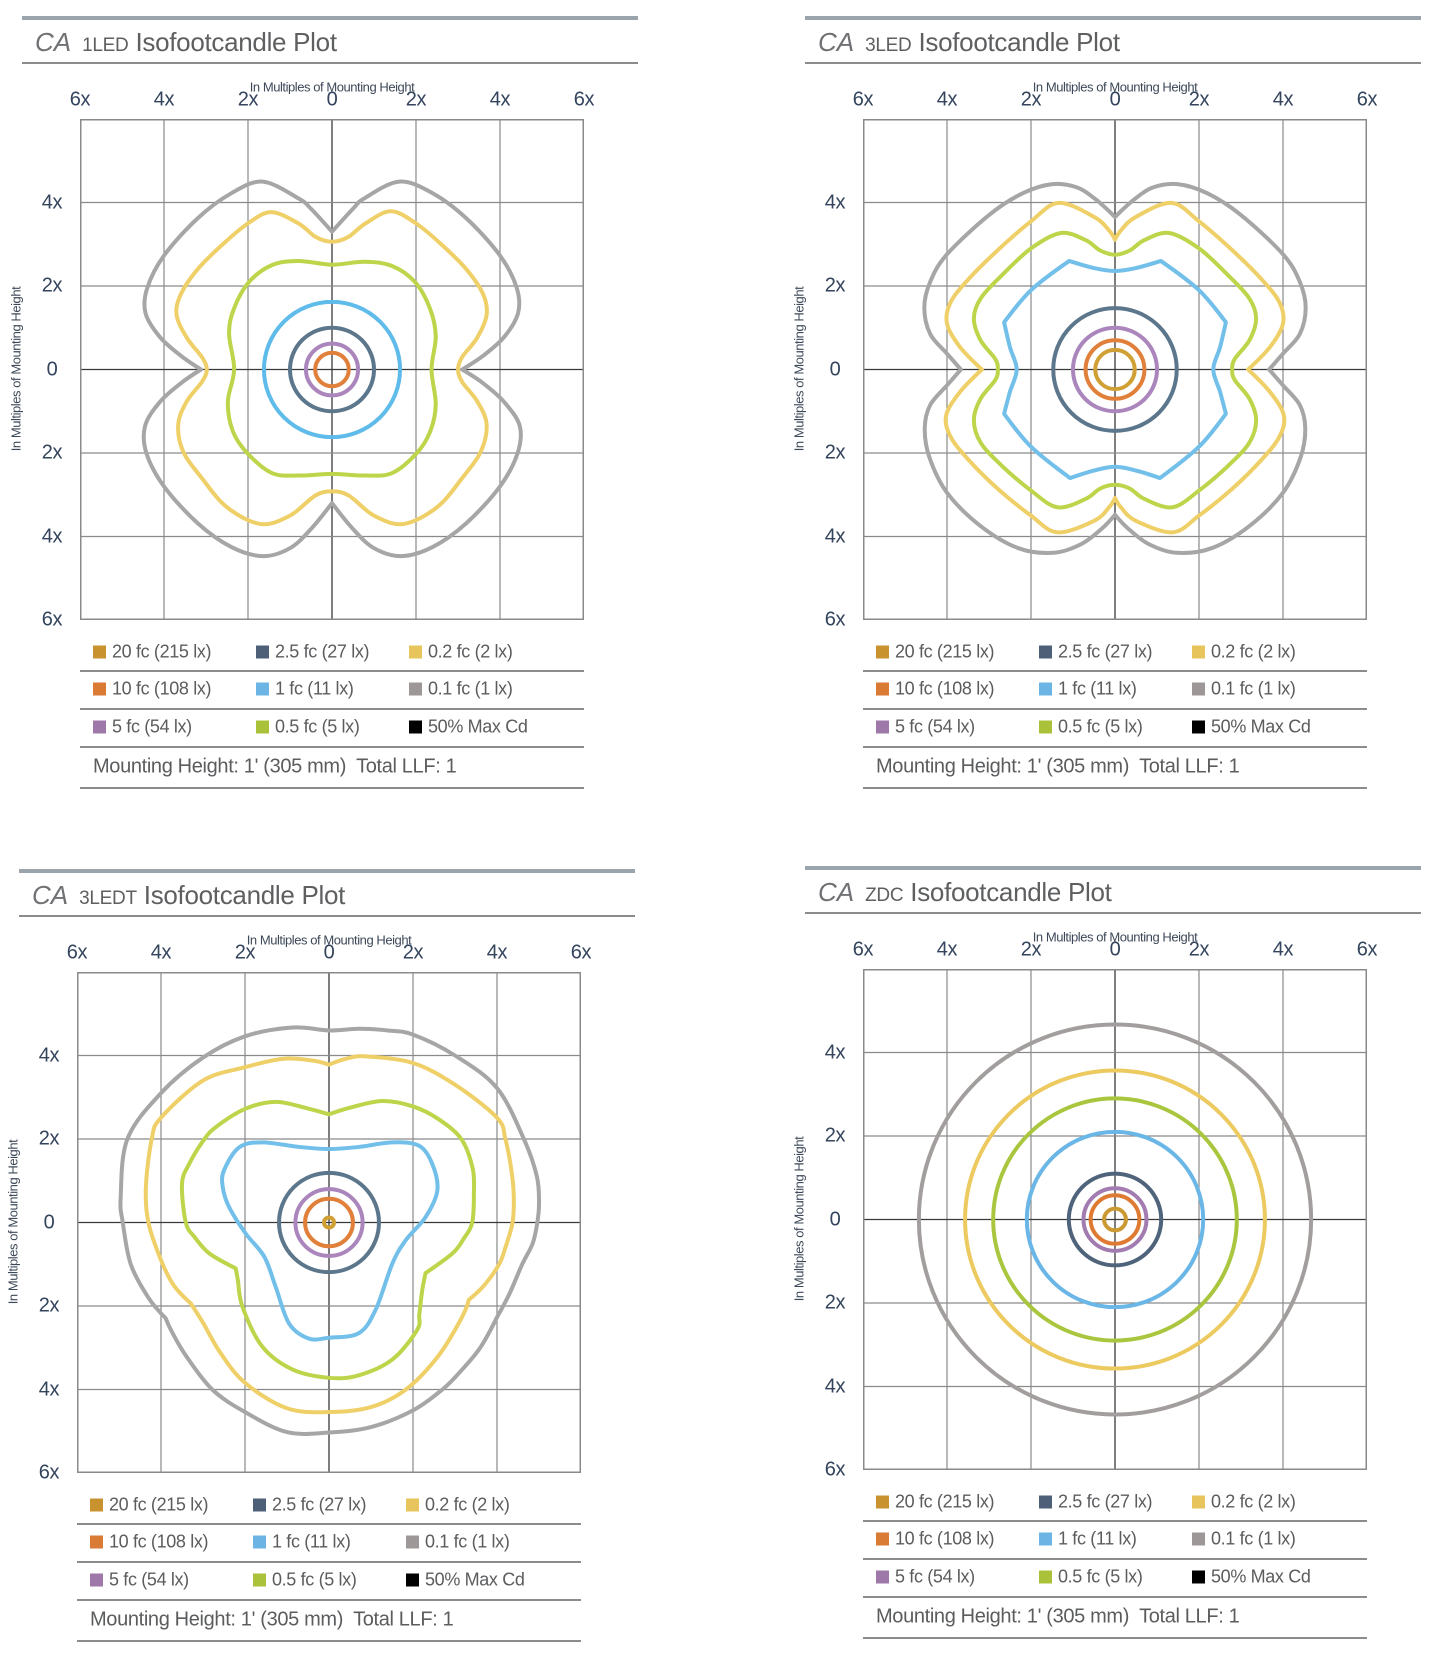 The width and height of the screenshot is (1446, 1674). I want to click on title-model: 1LED, so click(105, 45).